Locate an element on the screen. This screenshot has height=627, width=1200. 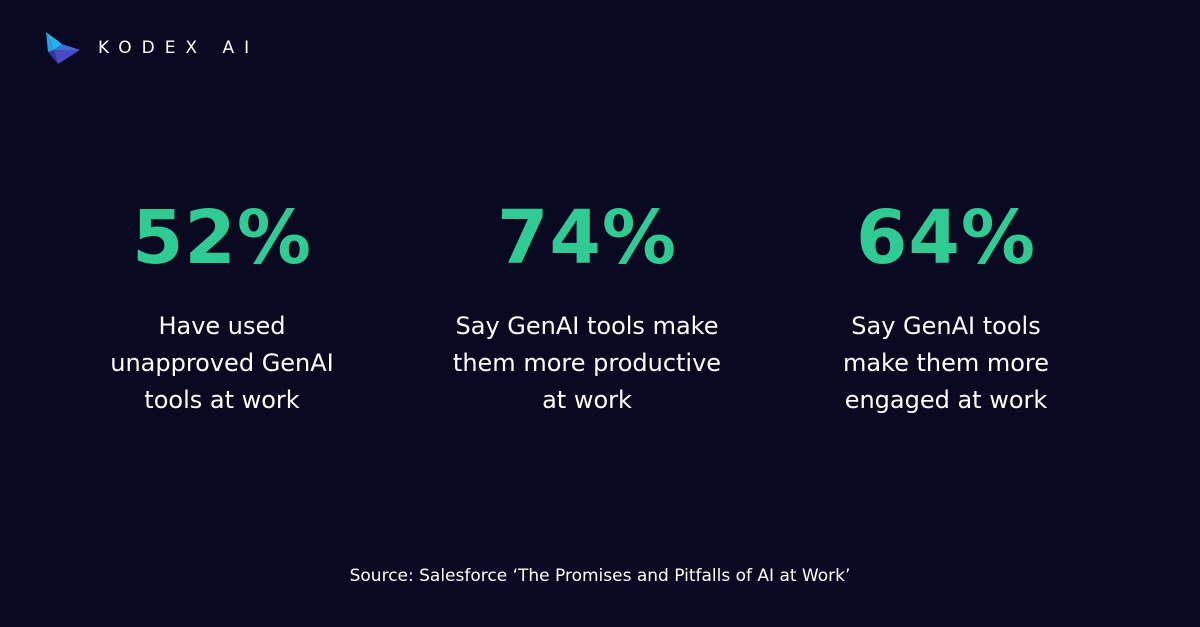
stat-description: Have used unapproved GenAI tools at work is located at coordinates (222, 363).